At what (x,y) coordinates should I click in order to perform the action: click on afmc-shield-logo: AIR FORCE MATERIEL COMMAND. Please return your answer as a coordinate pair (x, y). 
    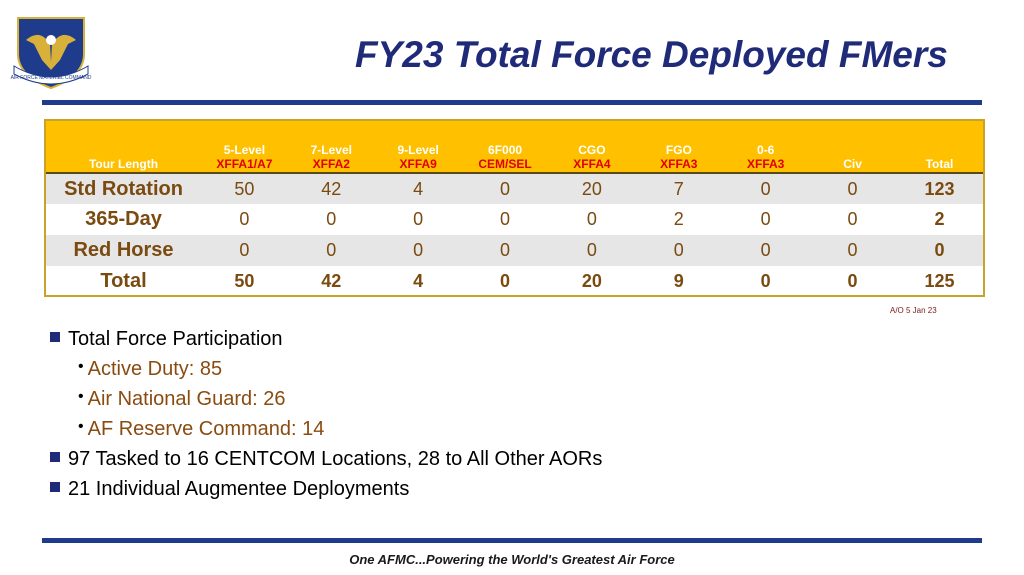
    Looking at the image, I should click on (51, 53).